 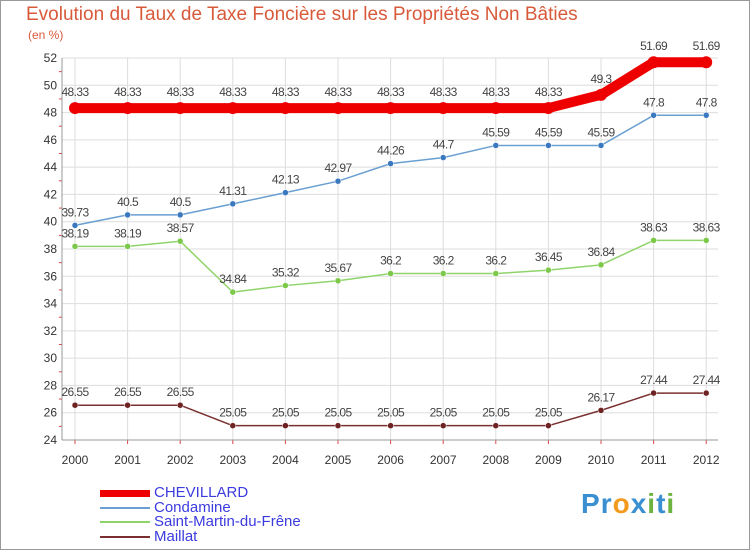 What do you see at coordinates (51, 440) in the screenshot?
I see `y-tick-label: 24` at bounding box center [51, 440].